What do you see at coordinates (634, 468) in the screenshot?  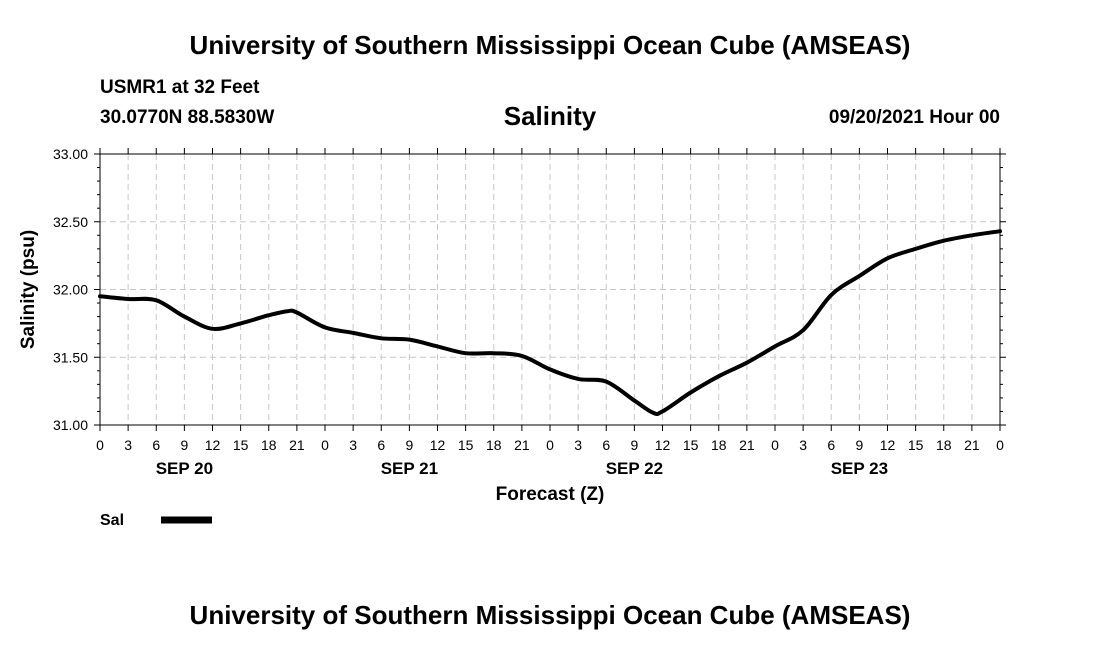 I see `x-day-label: SEP 22` at bounding box center [634, 468].